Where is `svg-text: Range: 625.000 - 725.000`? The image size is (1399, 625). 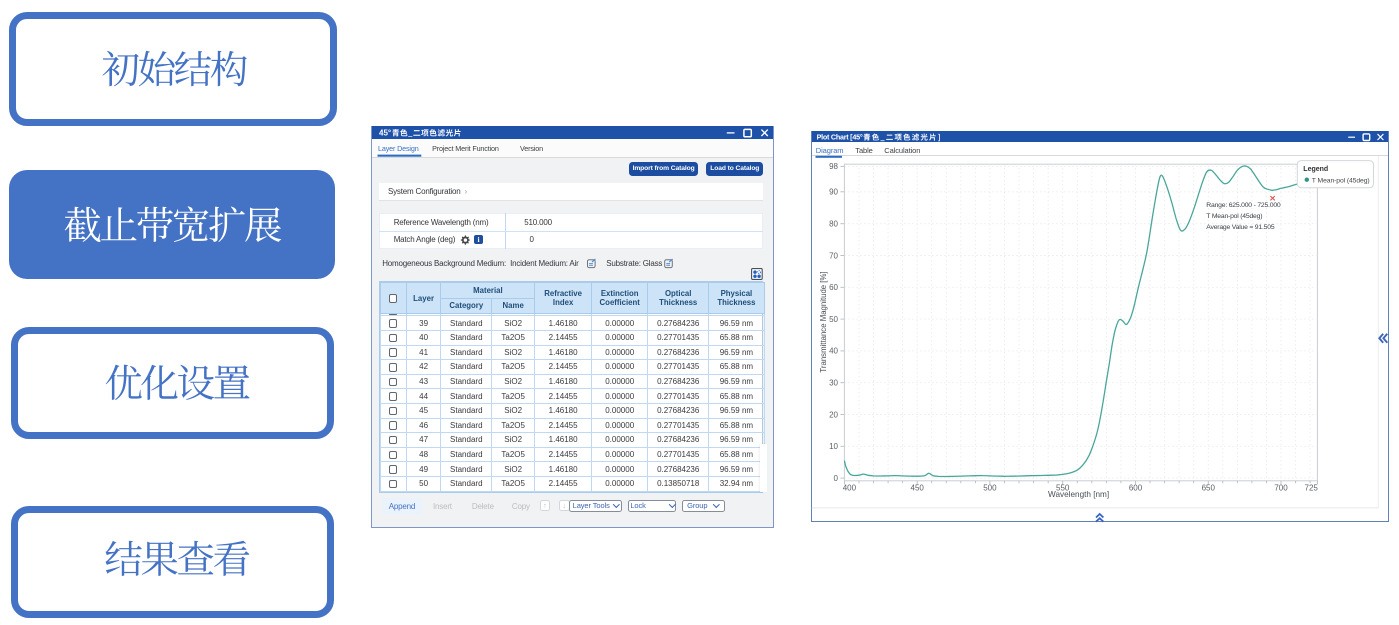 svg-text: Range: 625.000 - 725.000 is located at coordinates (1243, 204).